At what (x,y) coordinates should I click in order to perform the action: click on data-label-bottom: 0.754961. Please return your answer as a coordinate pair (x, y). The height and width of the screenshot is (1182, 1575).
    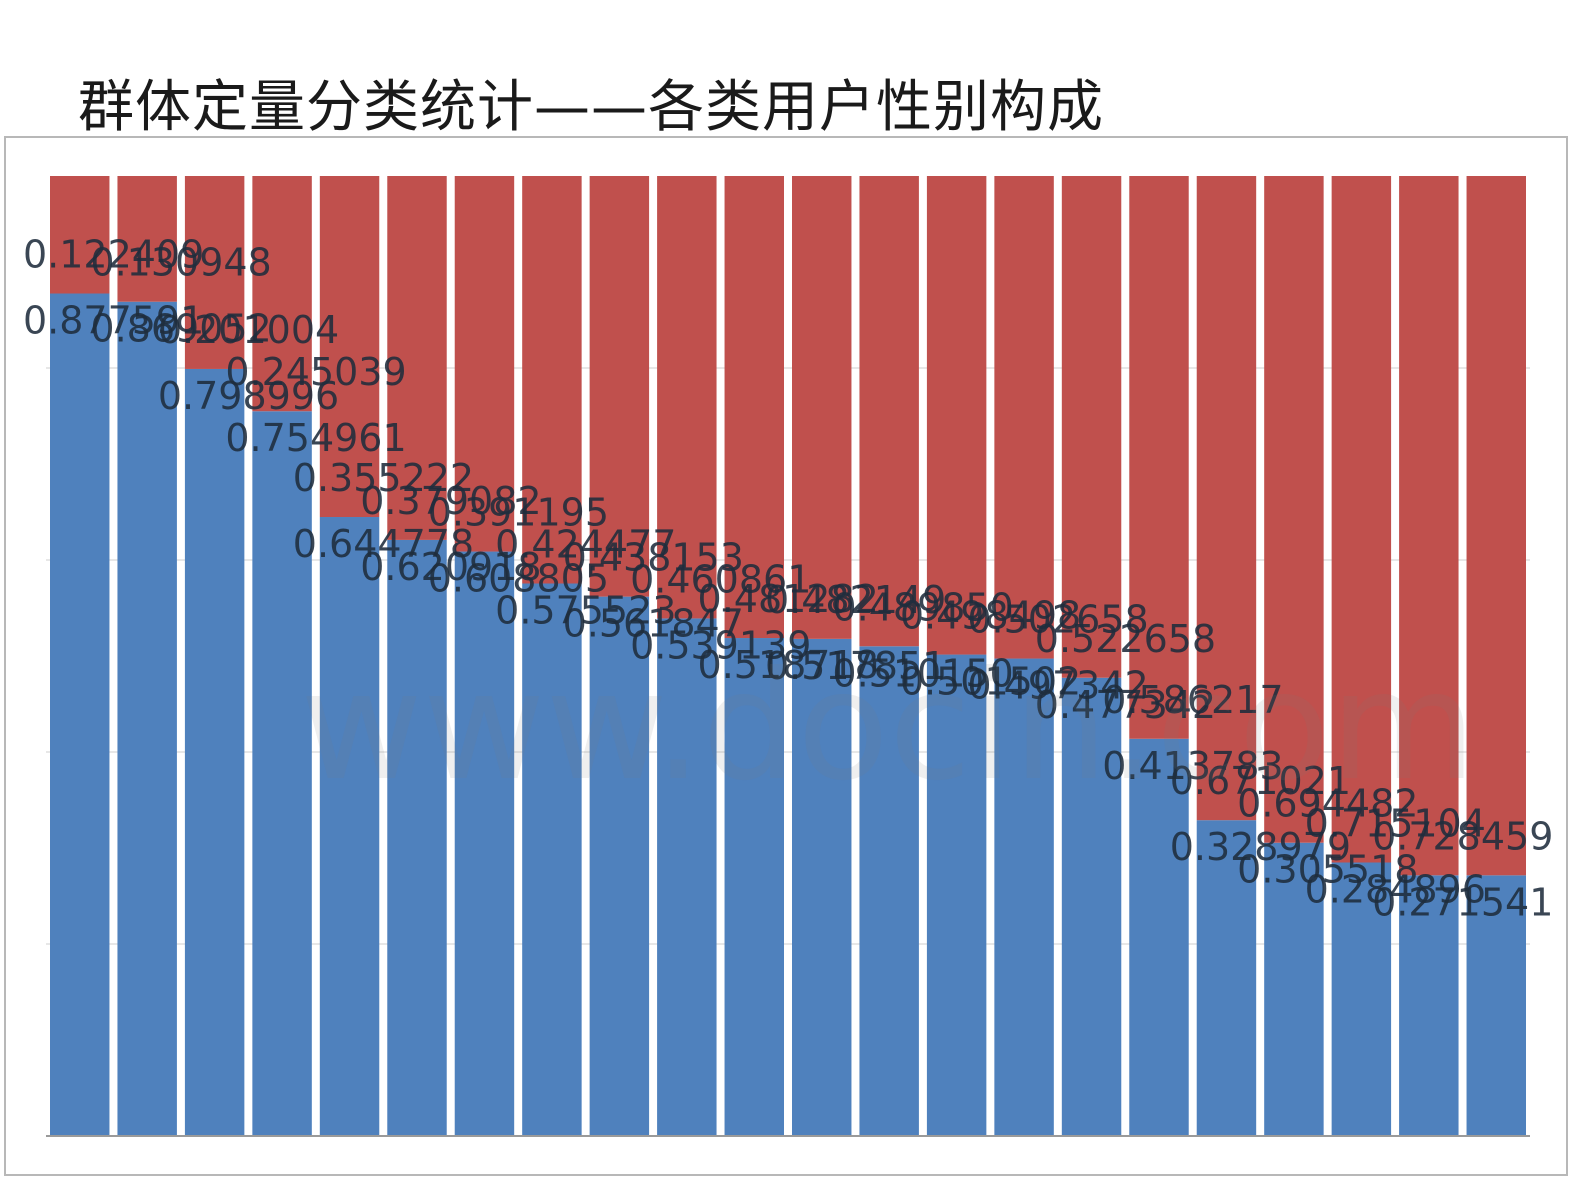
    Looking at the image, I should click on (315, 438).